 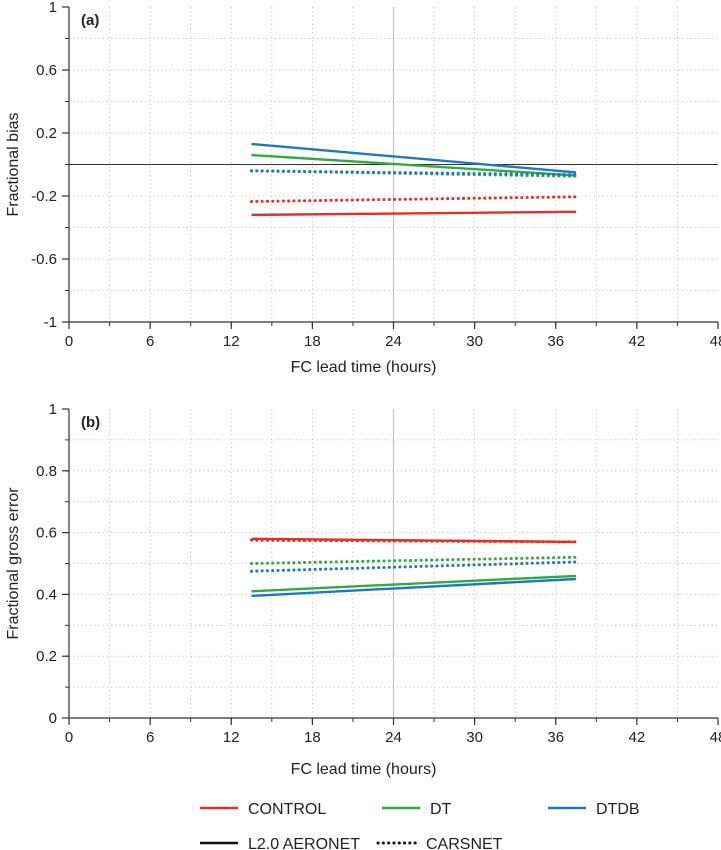 I want to click on legend-style-label-dotted: CARSNET, so click(x=464, y=843).